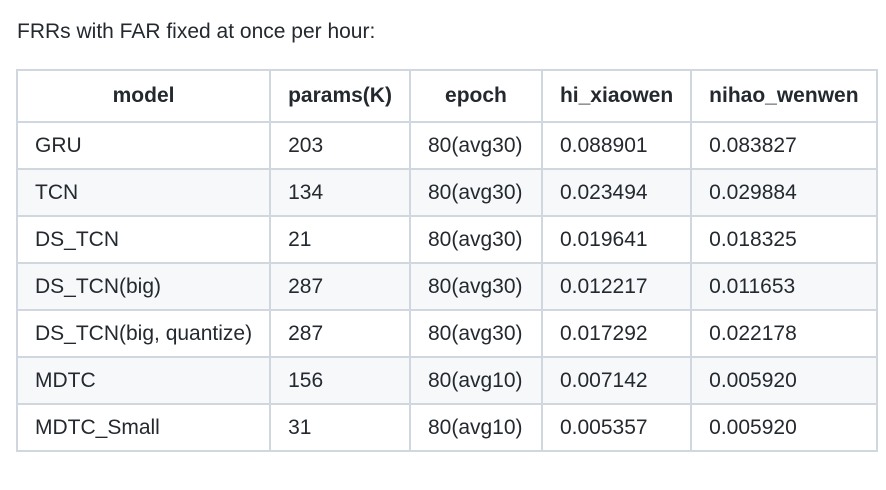  What do you see at coordinates (616, 380) in the screenshot?
I see `cell-hi-xiaowen: 0.007142` at bounding box center [616, 380].